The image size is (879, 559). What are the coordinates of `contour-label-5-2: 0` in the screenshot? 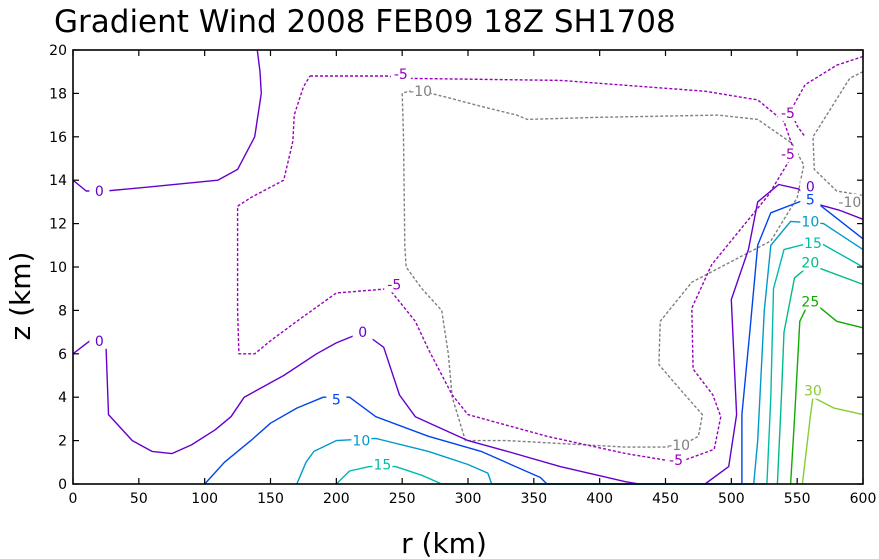 It's located at (810, 188).